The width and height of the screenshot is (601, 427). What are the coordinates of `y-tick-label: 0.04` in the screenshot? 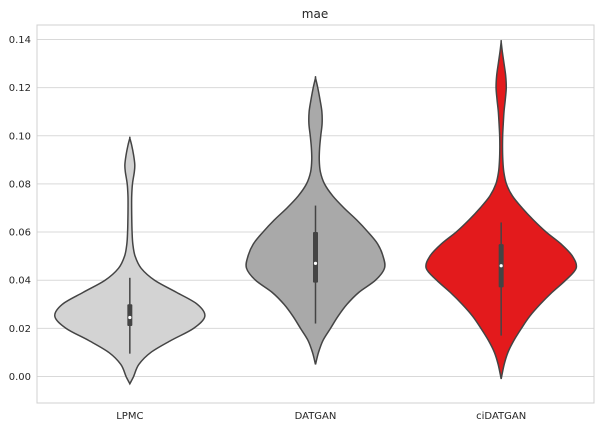 It's located at (20, 281).